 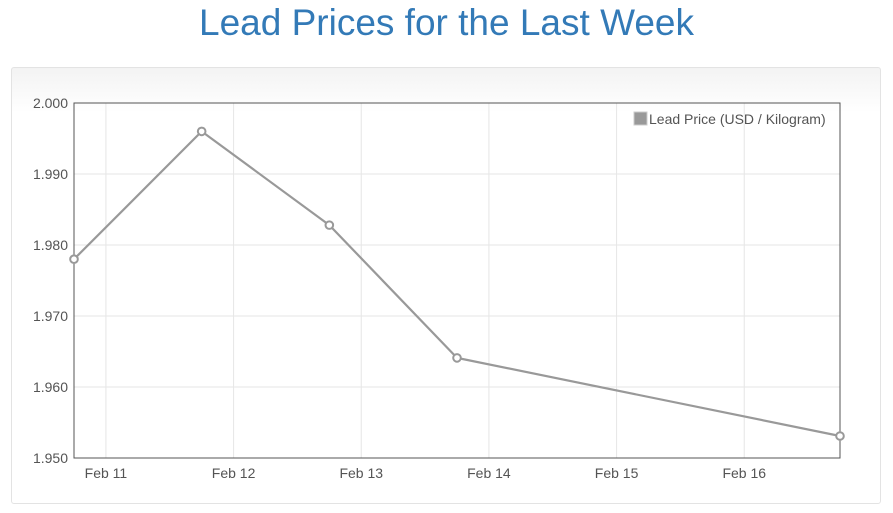 I want to click on x-tick-label: Feb 16, so click(x=744, y=473).